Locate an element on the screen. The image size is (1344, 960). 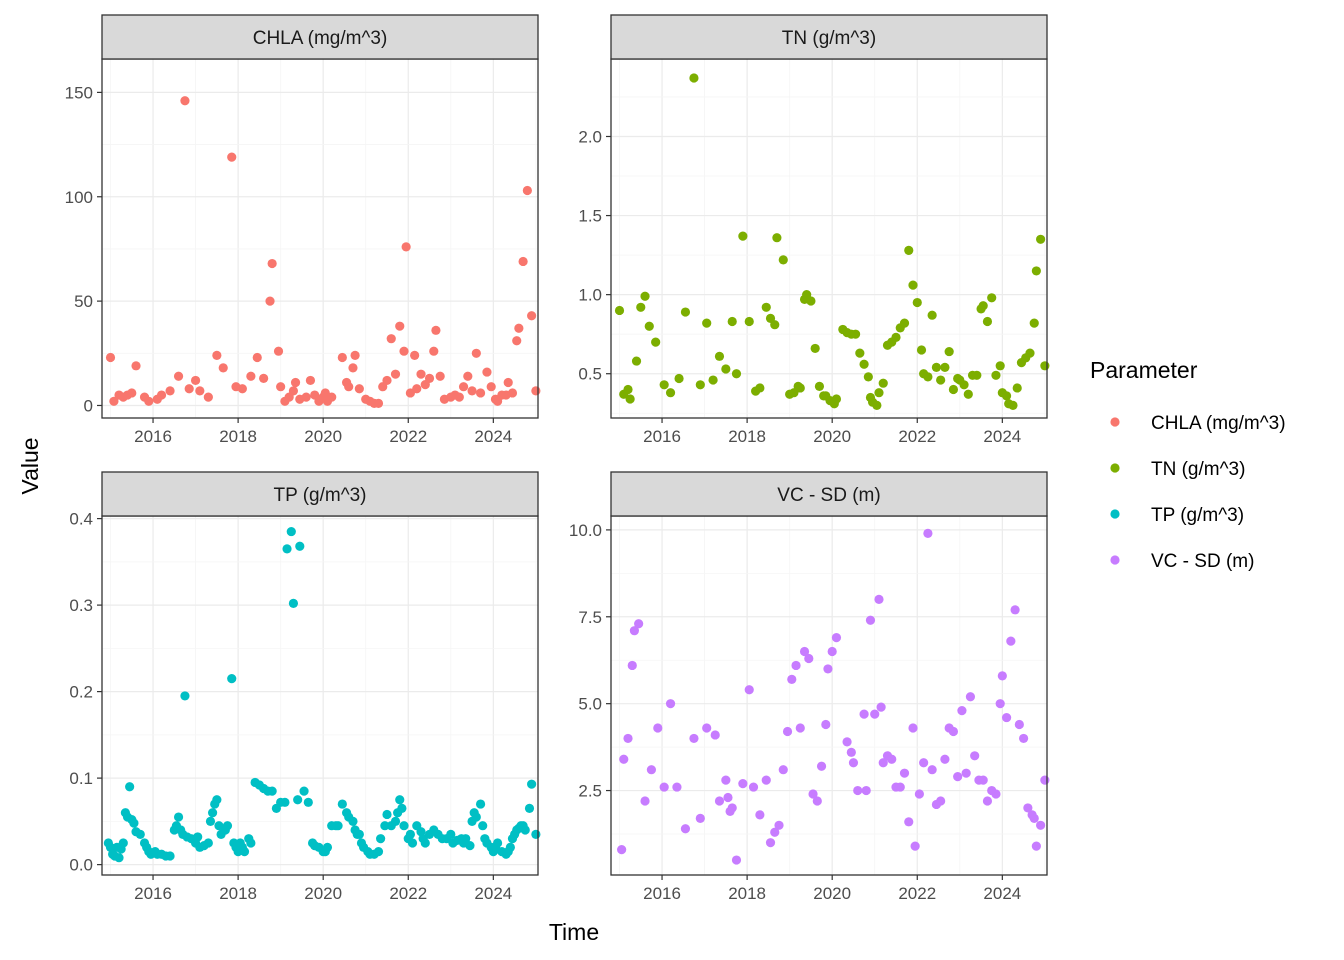
y-tick-label: 0 is located at coordinates (88, 405).